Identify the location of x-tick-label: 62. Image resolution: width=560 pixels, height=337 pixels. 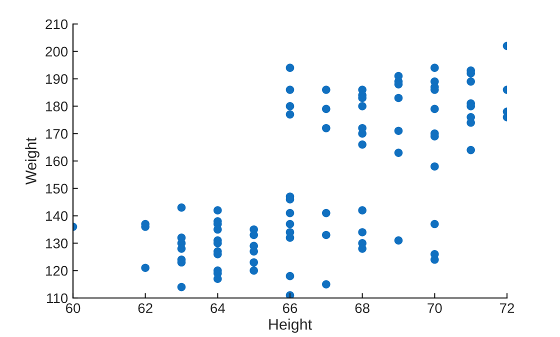
(145, 308).